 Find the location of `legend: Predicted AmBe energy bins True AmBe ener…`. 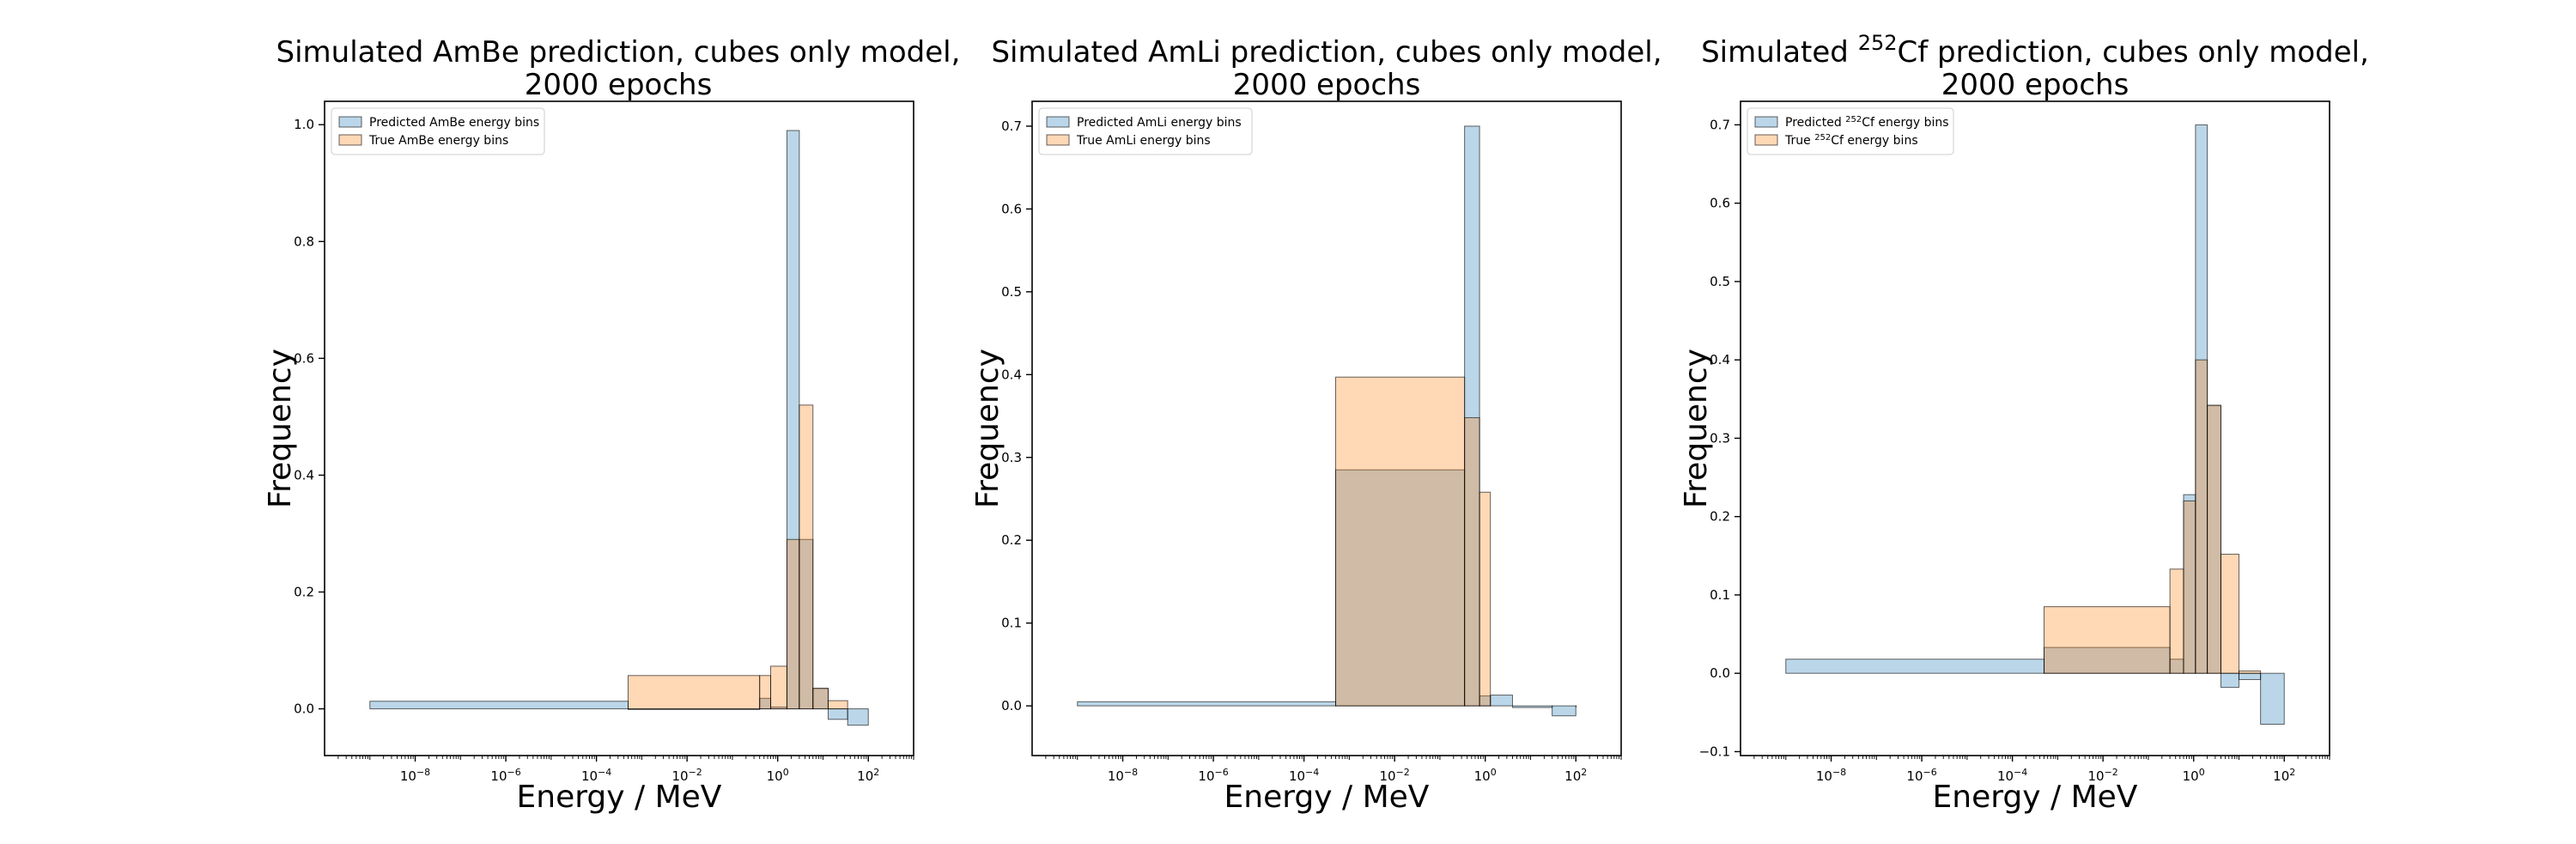

legend: Predicted AmBe energy bins True AmBe ener… is located at coordinates (438, 131).